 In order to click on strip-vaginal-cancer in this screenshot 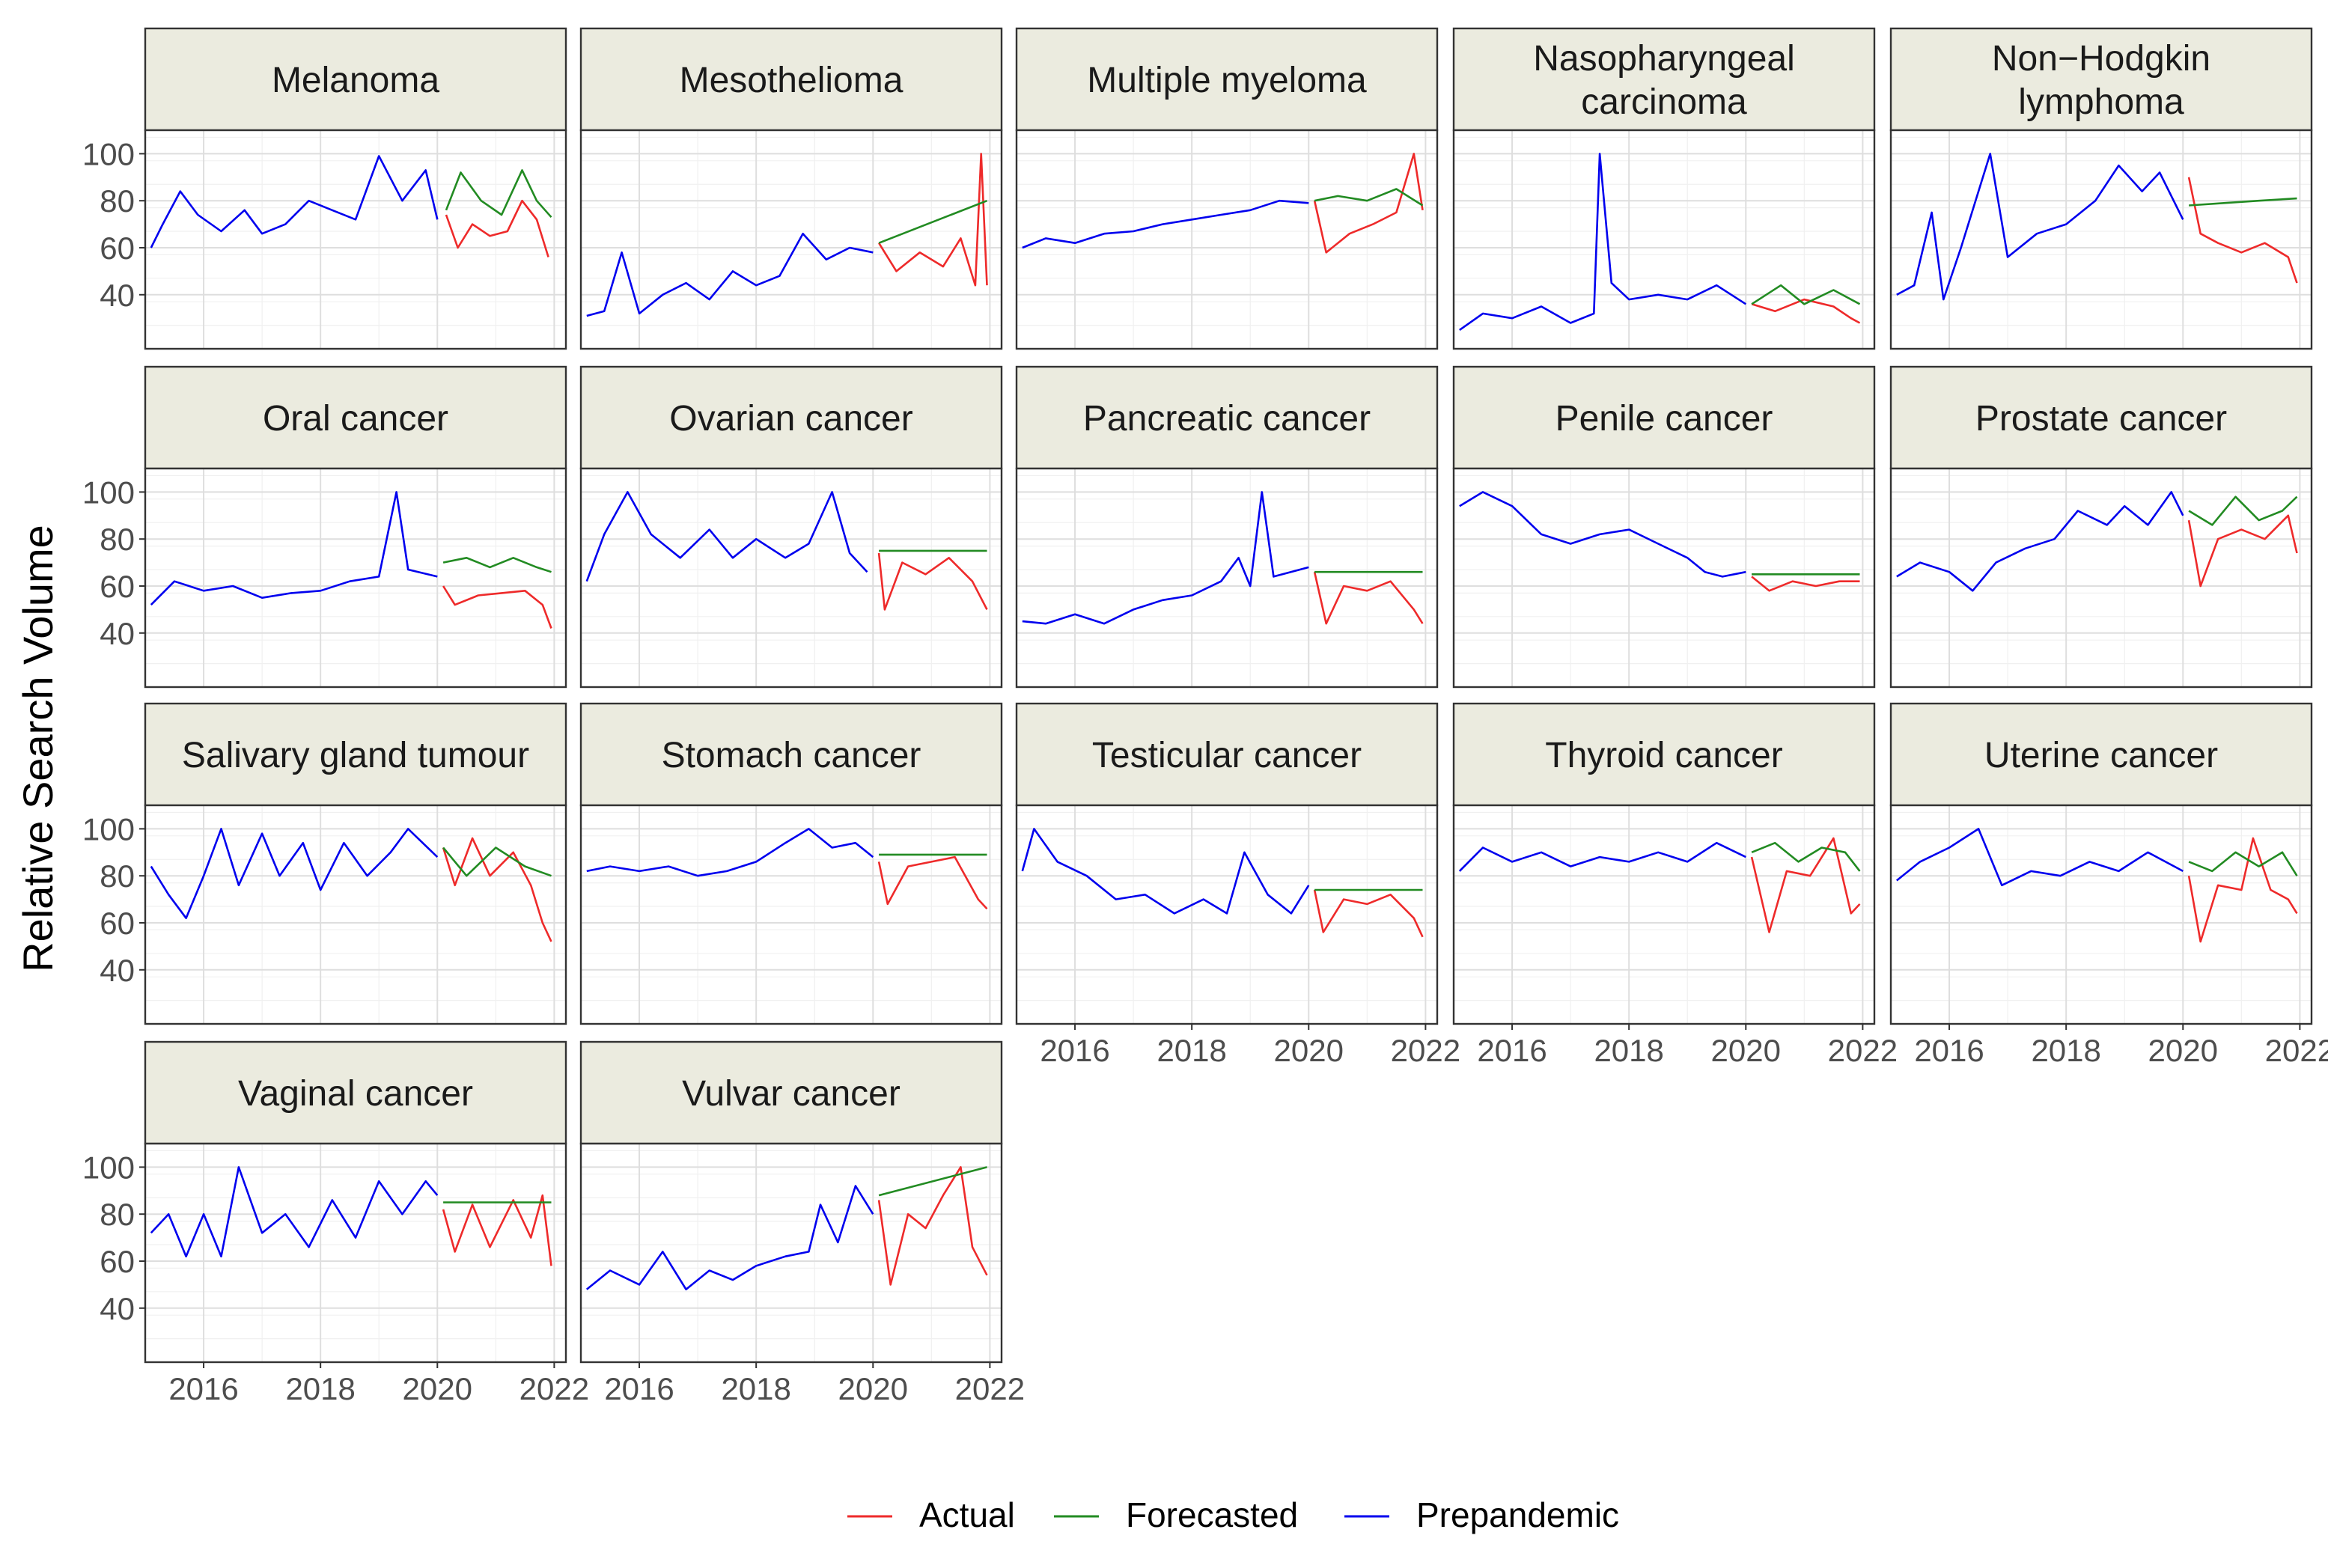, I will do `click(355, 1092)`.